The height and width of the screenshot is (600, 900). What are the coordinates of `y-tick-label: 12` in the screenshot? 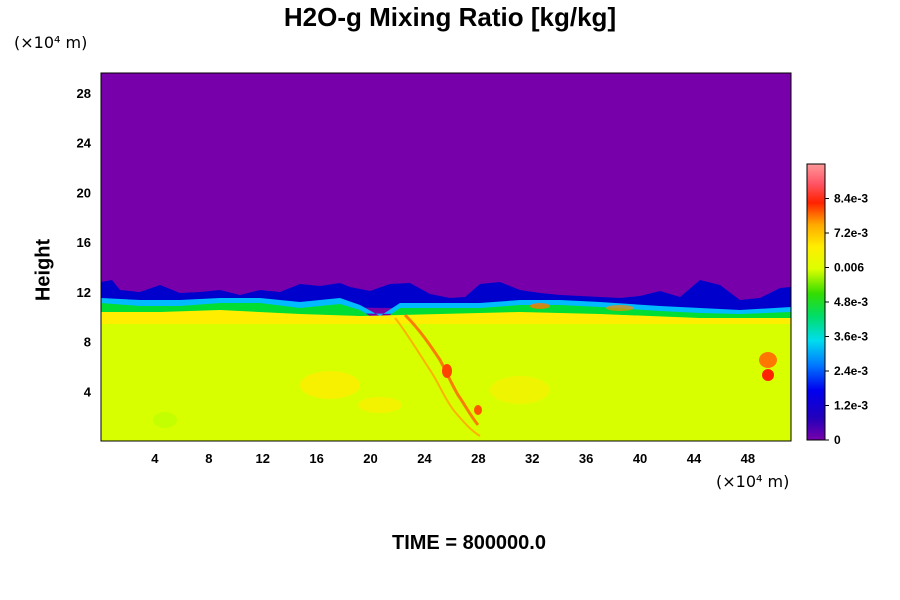 It's located at (84, 292).